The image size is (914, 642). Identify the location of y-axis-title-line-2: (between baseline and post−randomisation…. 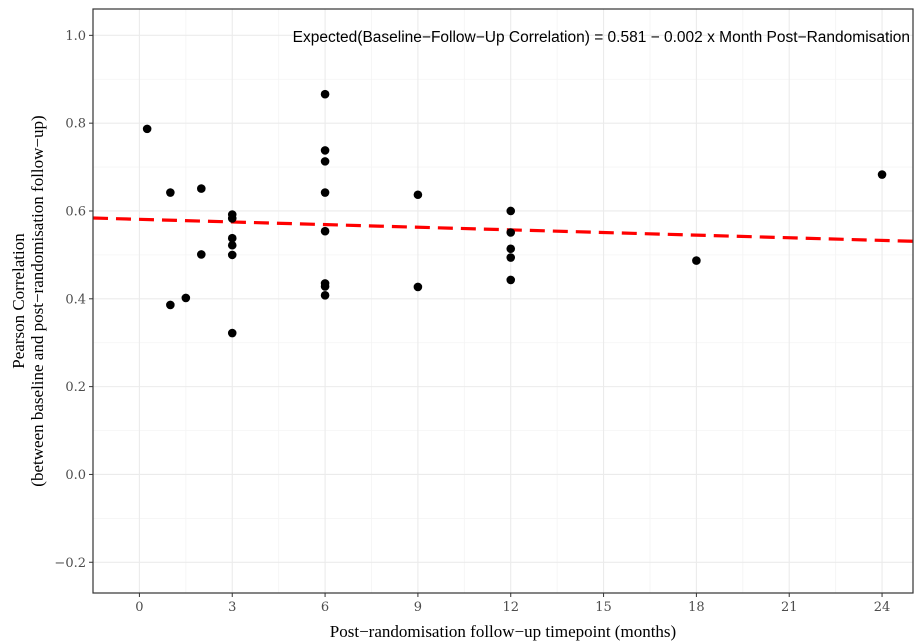
(37, 300).